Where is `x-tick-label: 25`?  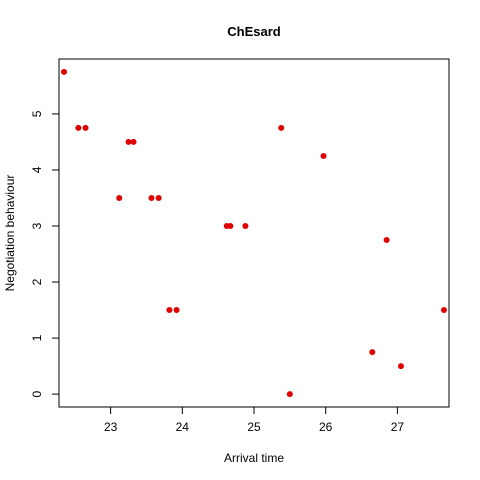
x-tick-label: 25 is located at coordinates (254, 427).